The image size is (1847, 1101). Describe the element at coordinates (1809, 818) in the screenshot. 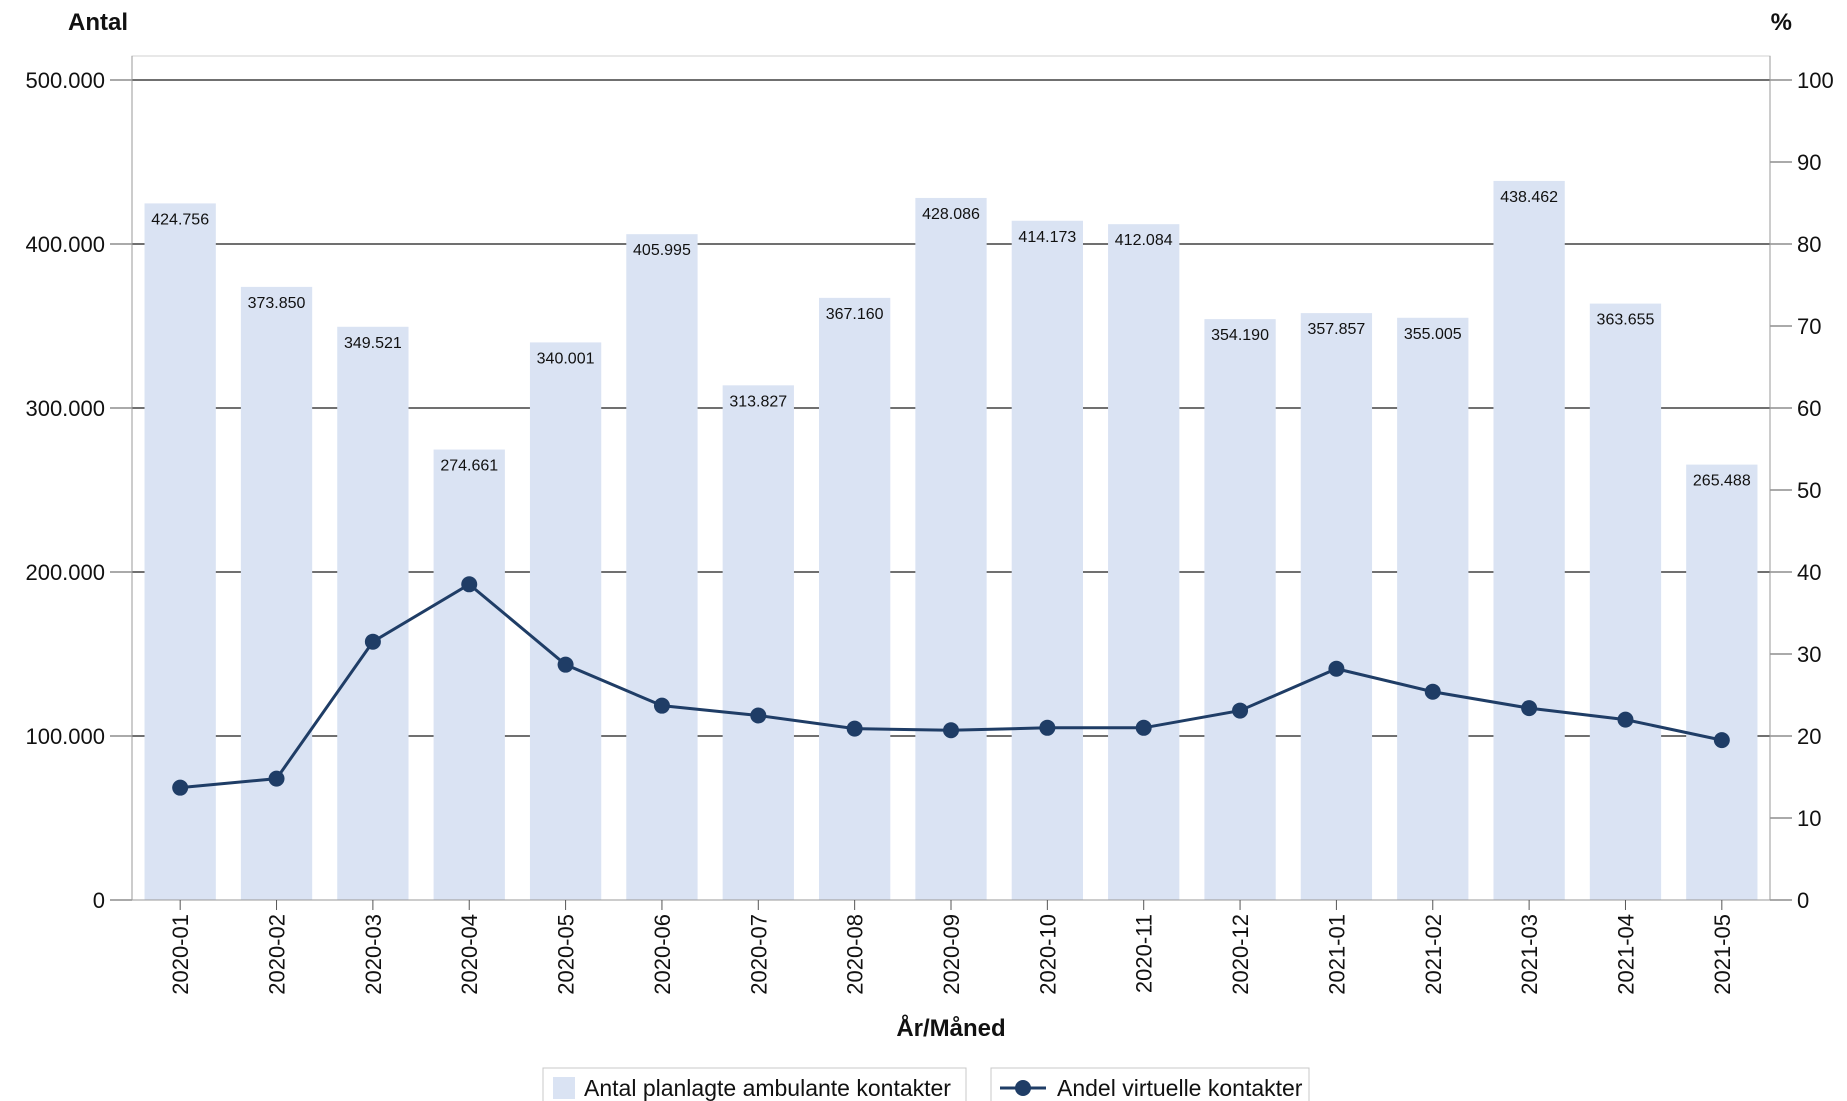

I see `y2-tick-label: 10` at that location.